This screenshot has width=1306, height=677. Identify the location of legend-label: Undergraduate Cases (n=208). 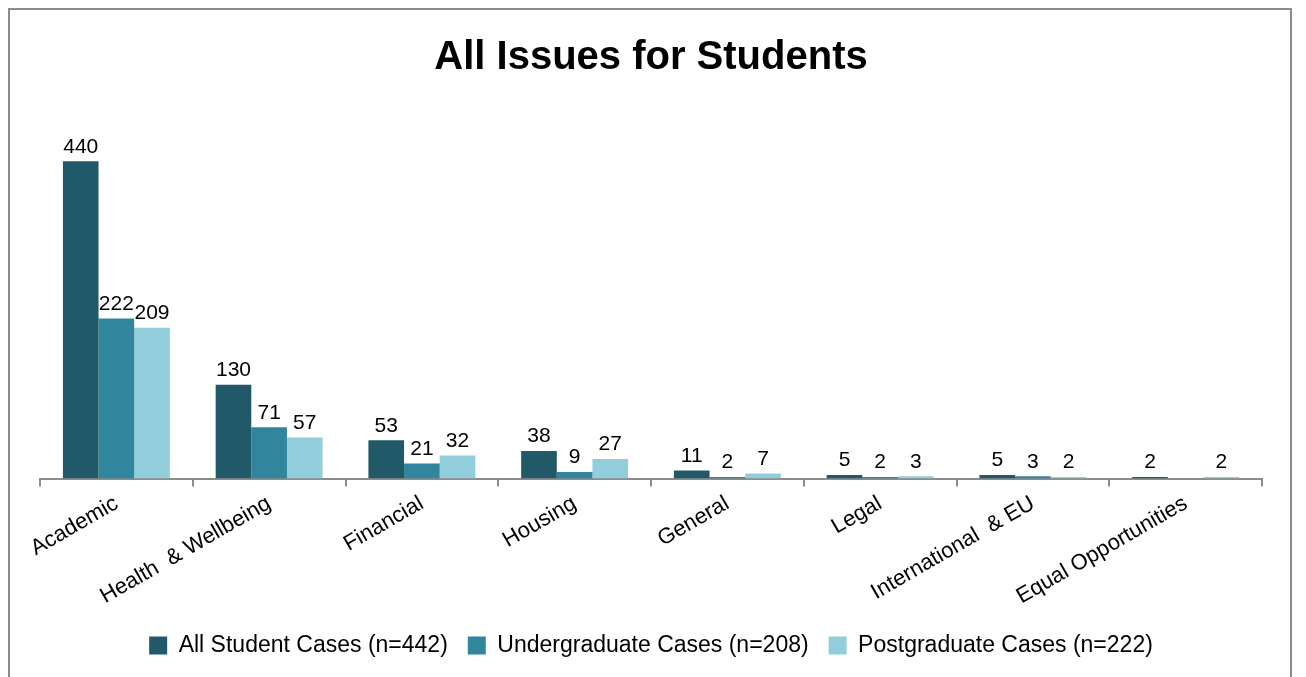
(653, 643).